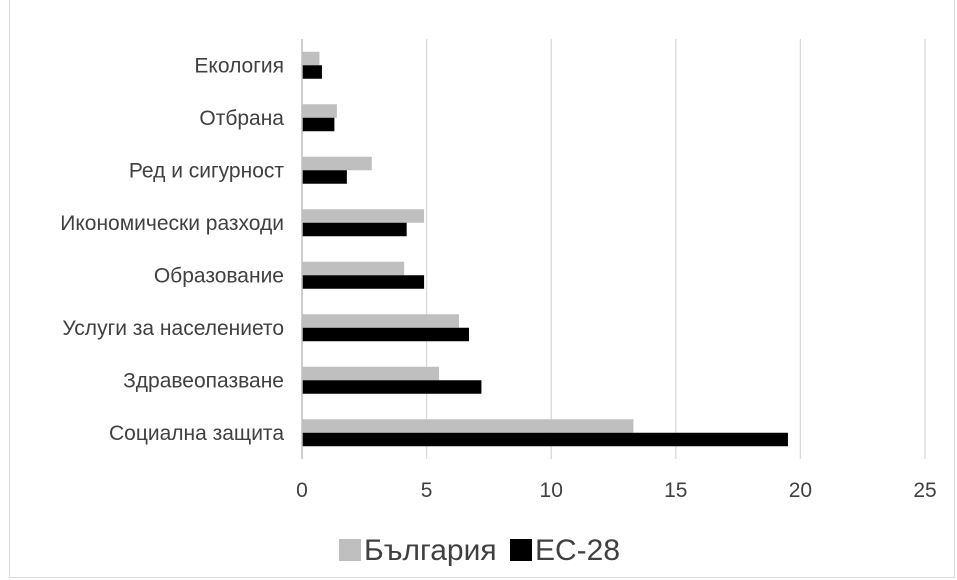 The height and width of the screenshot is (580, 957). Describe the element at coordinates (172, 223) in the screenshot. I see `category-label: Икономически разходи` at that location.